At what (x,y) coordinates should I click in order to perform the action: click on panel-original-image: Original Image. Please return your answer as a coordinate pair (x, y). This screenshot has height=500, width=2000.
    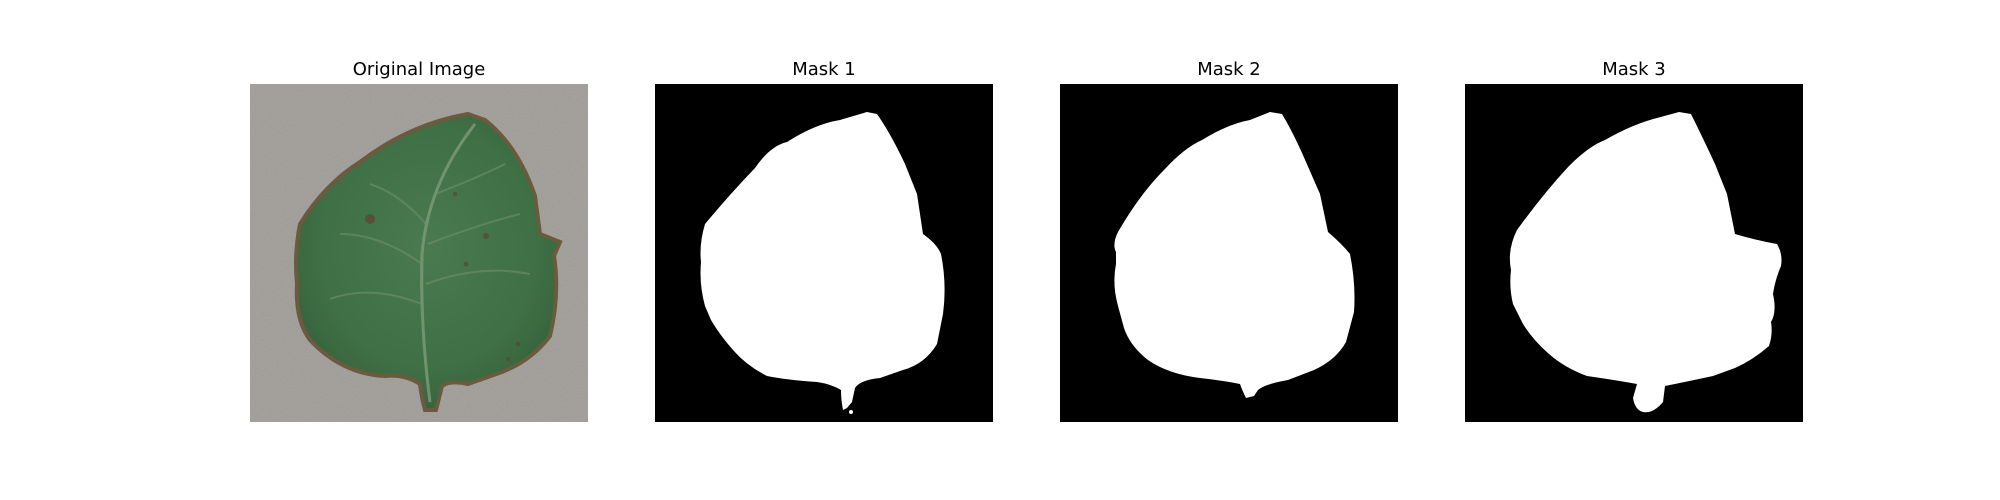
    Looking at the image, I should click on (419, 240).